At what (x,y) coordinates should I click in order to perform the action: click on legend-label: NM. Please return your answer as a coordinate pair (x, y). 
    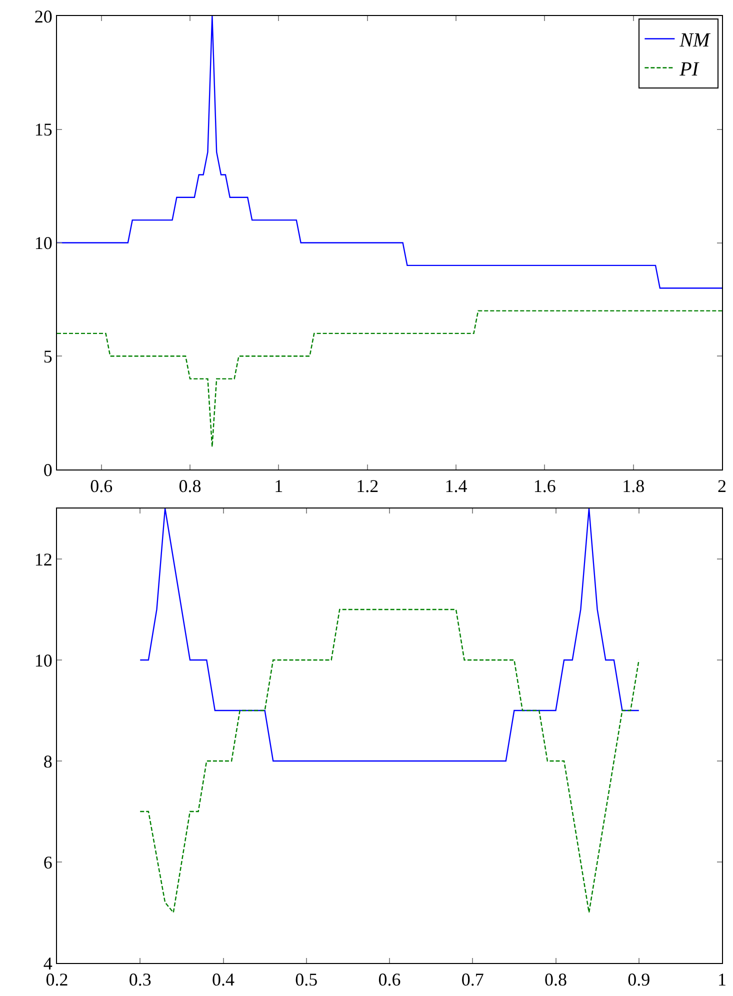
    Looking at the image, I should click on (695, 41).